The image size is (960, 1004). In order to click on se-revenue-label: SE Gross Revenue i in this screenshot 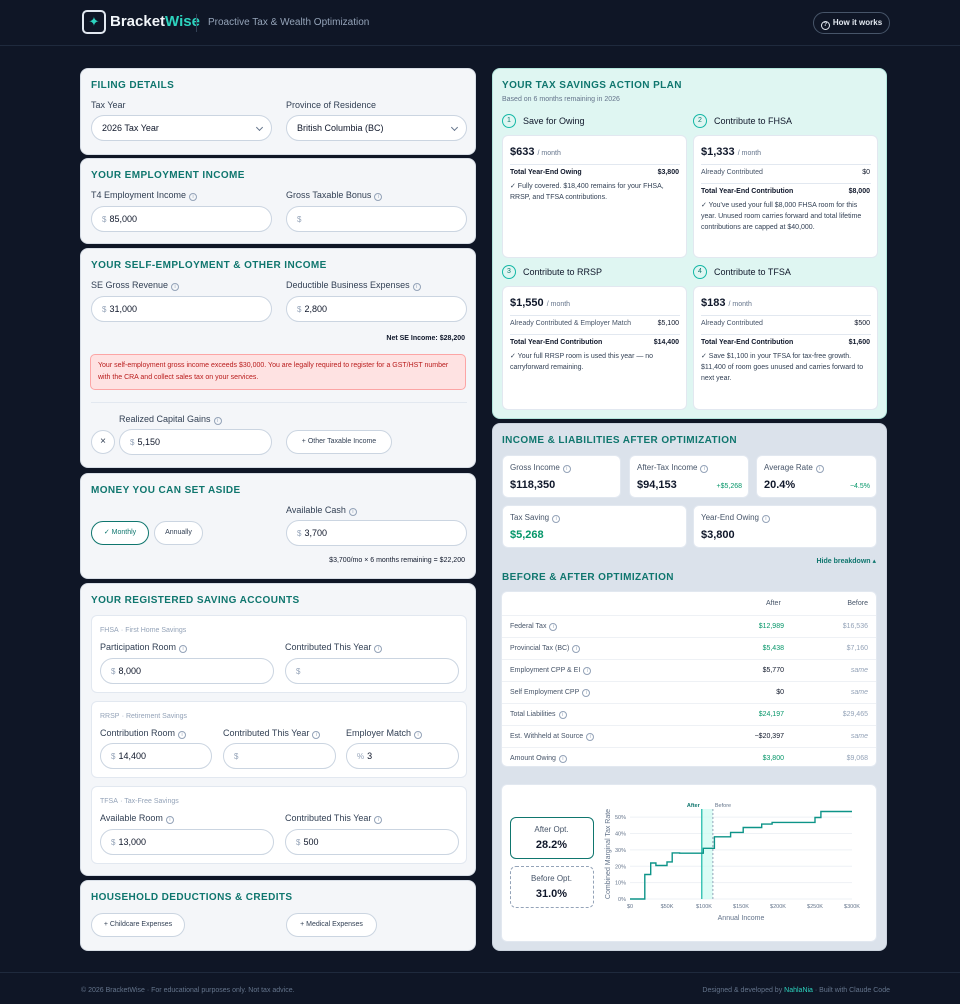, I will do `click(135, 285)`.